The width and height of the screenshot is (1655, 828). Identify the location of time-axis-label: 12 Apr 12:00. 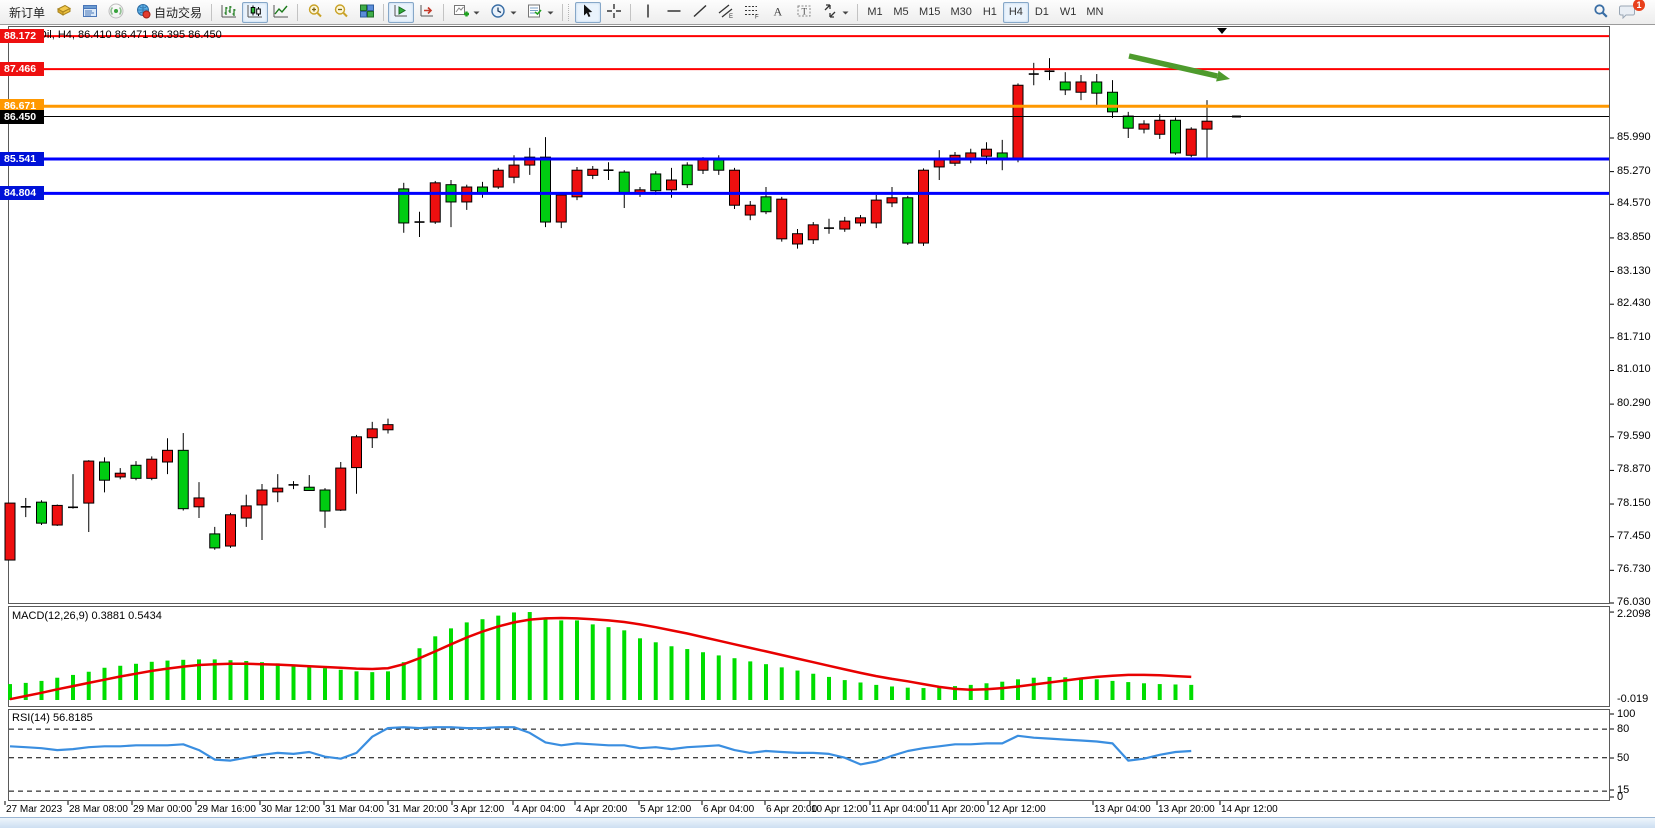
(1017, 809).